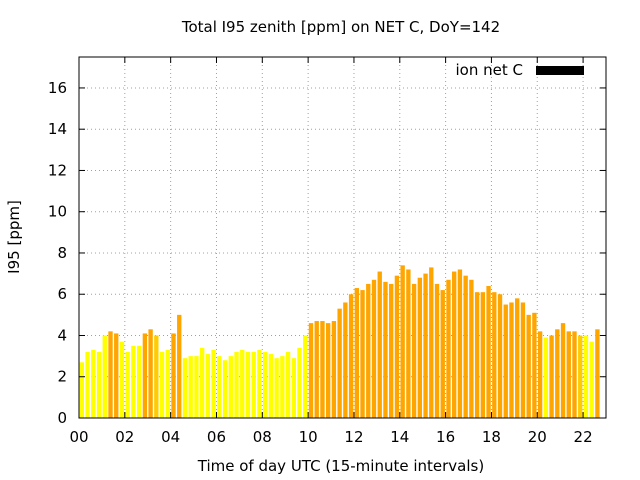  Describe the element at coordinates (489, 70) in the screenshot. I see `legend-label: ion net C` at that location.